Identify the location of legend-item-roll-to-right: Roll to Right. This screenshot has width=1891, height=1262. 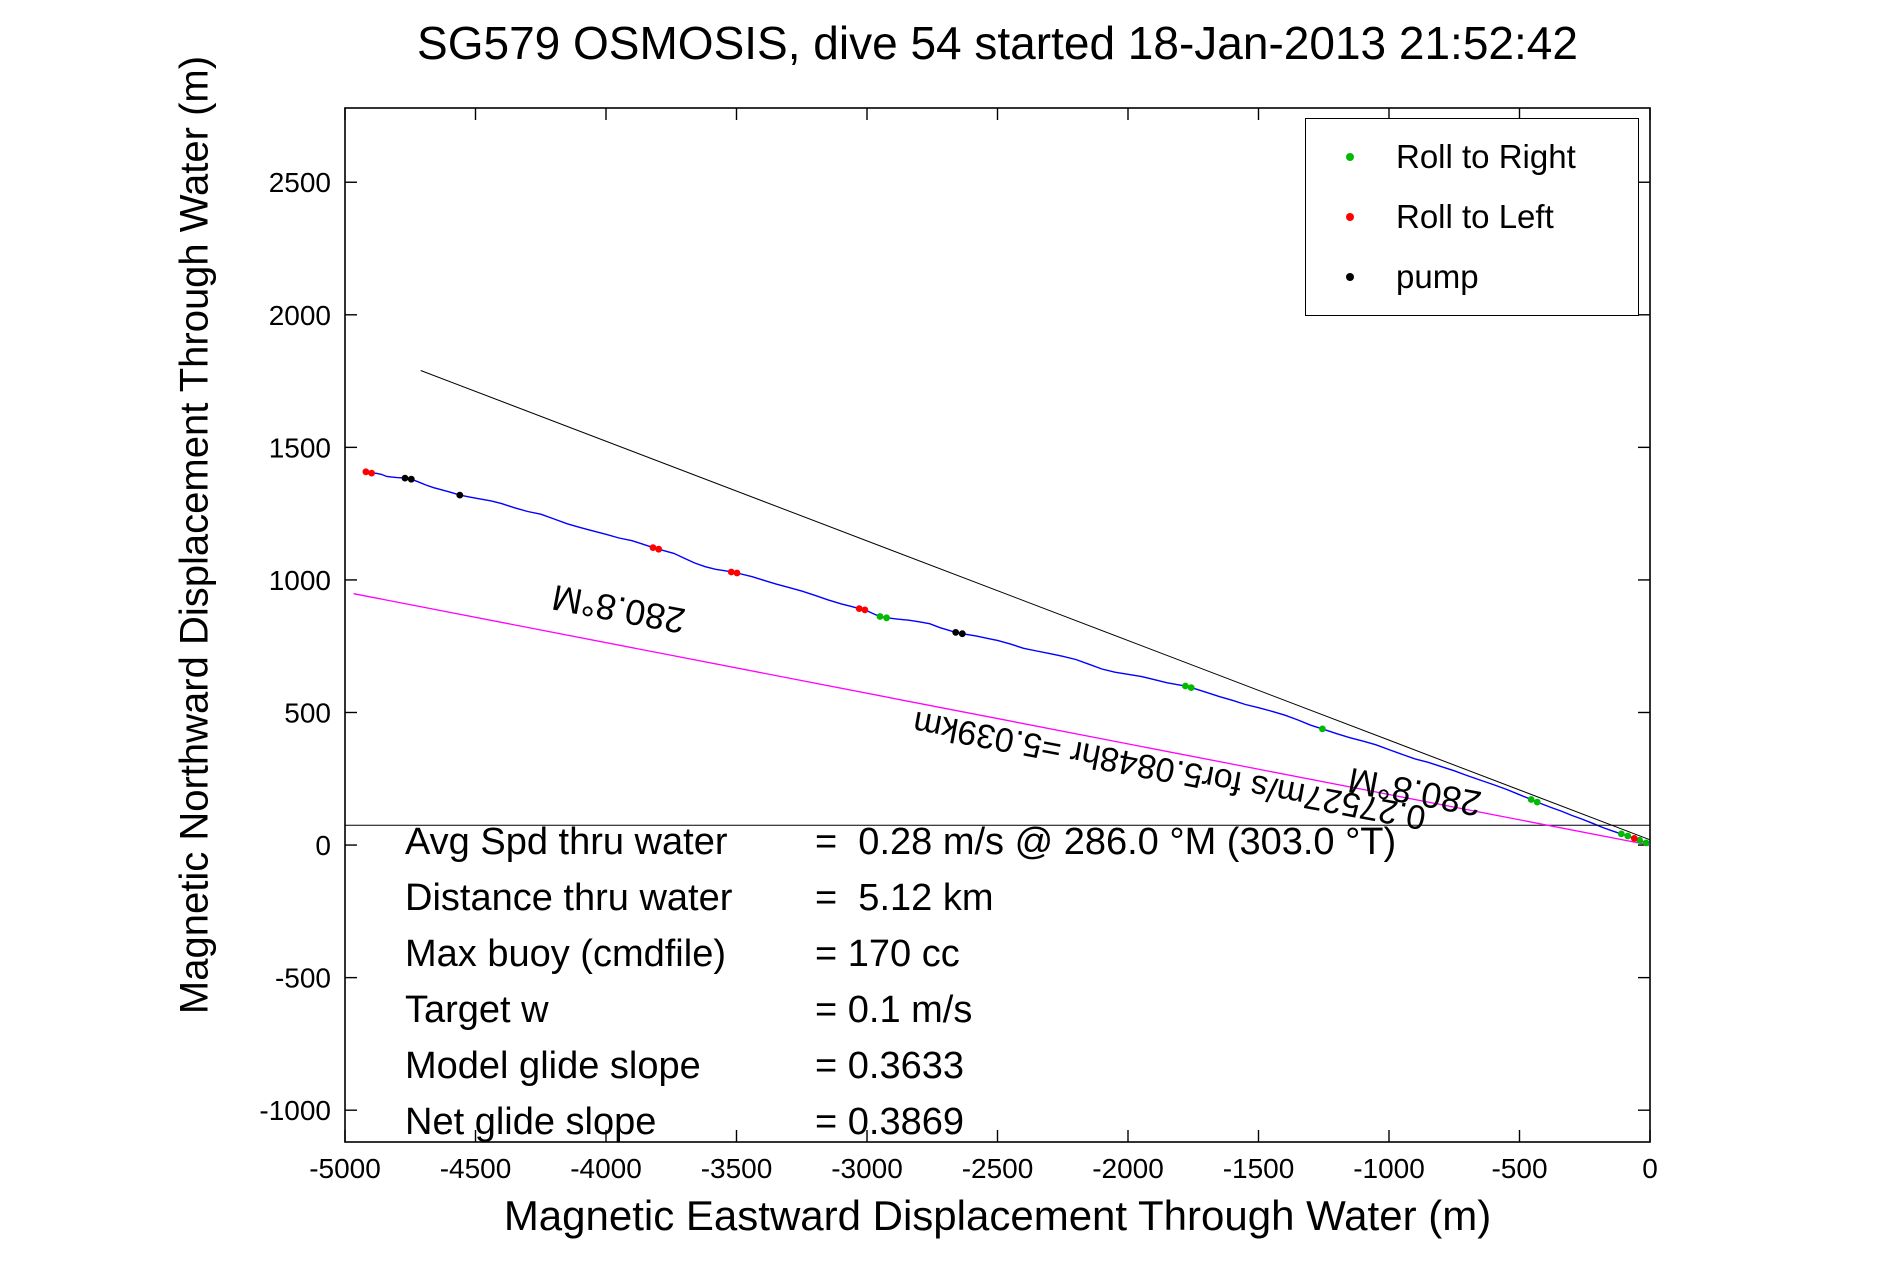
(1472, 157).